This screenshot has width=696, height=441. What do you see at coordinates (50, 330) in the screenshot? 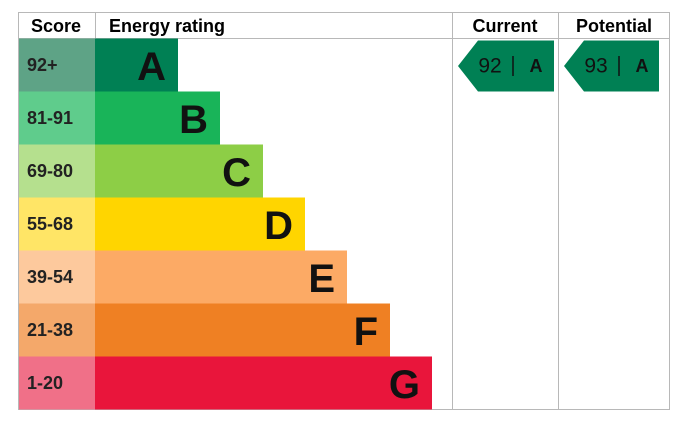
I see `score-label: 21-38` at bounding box center [50, 330].